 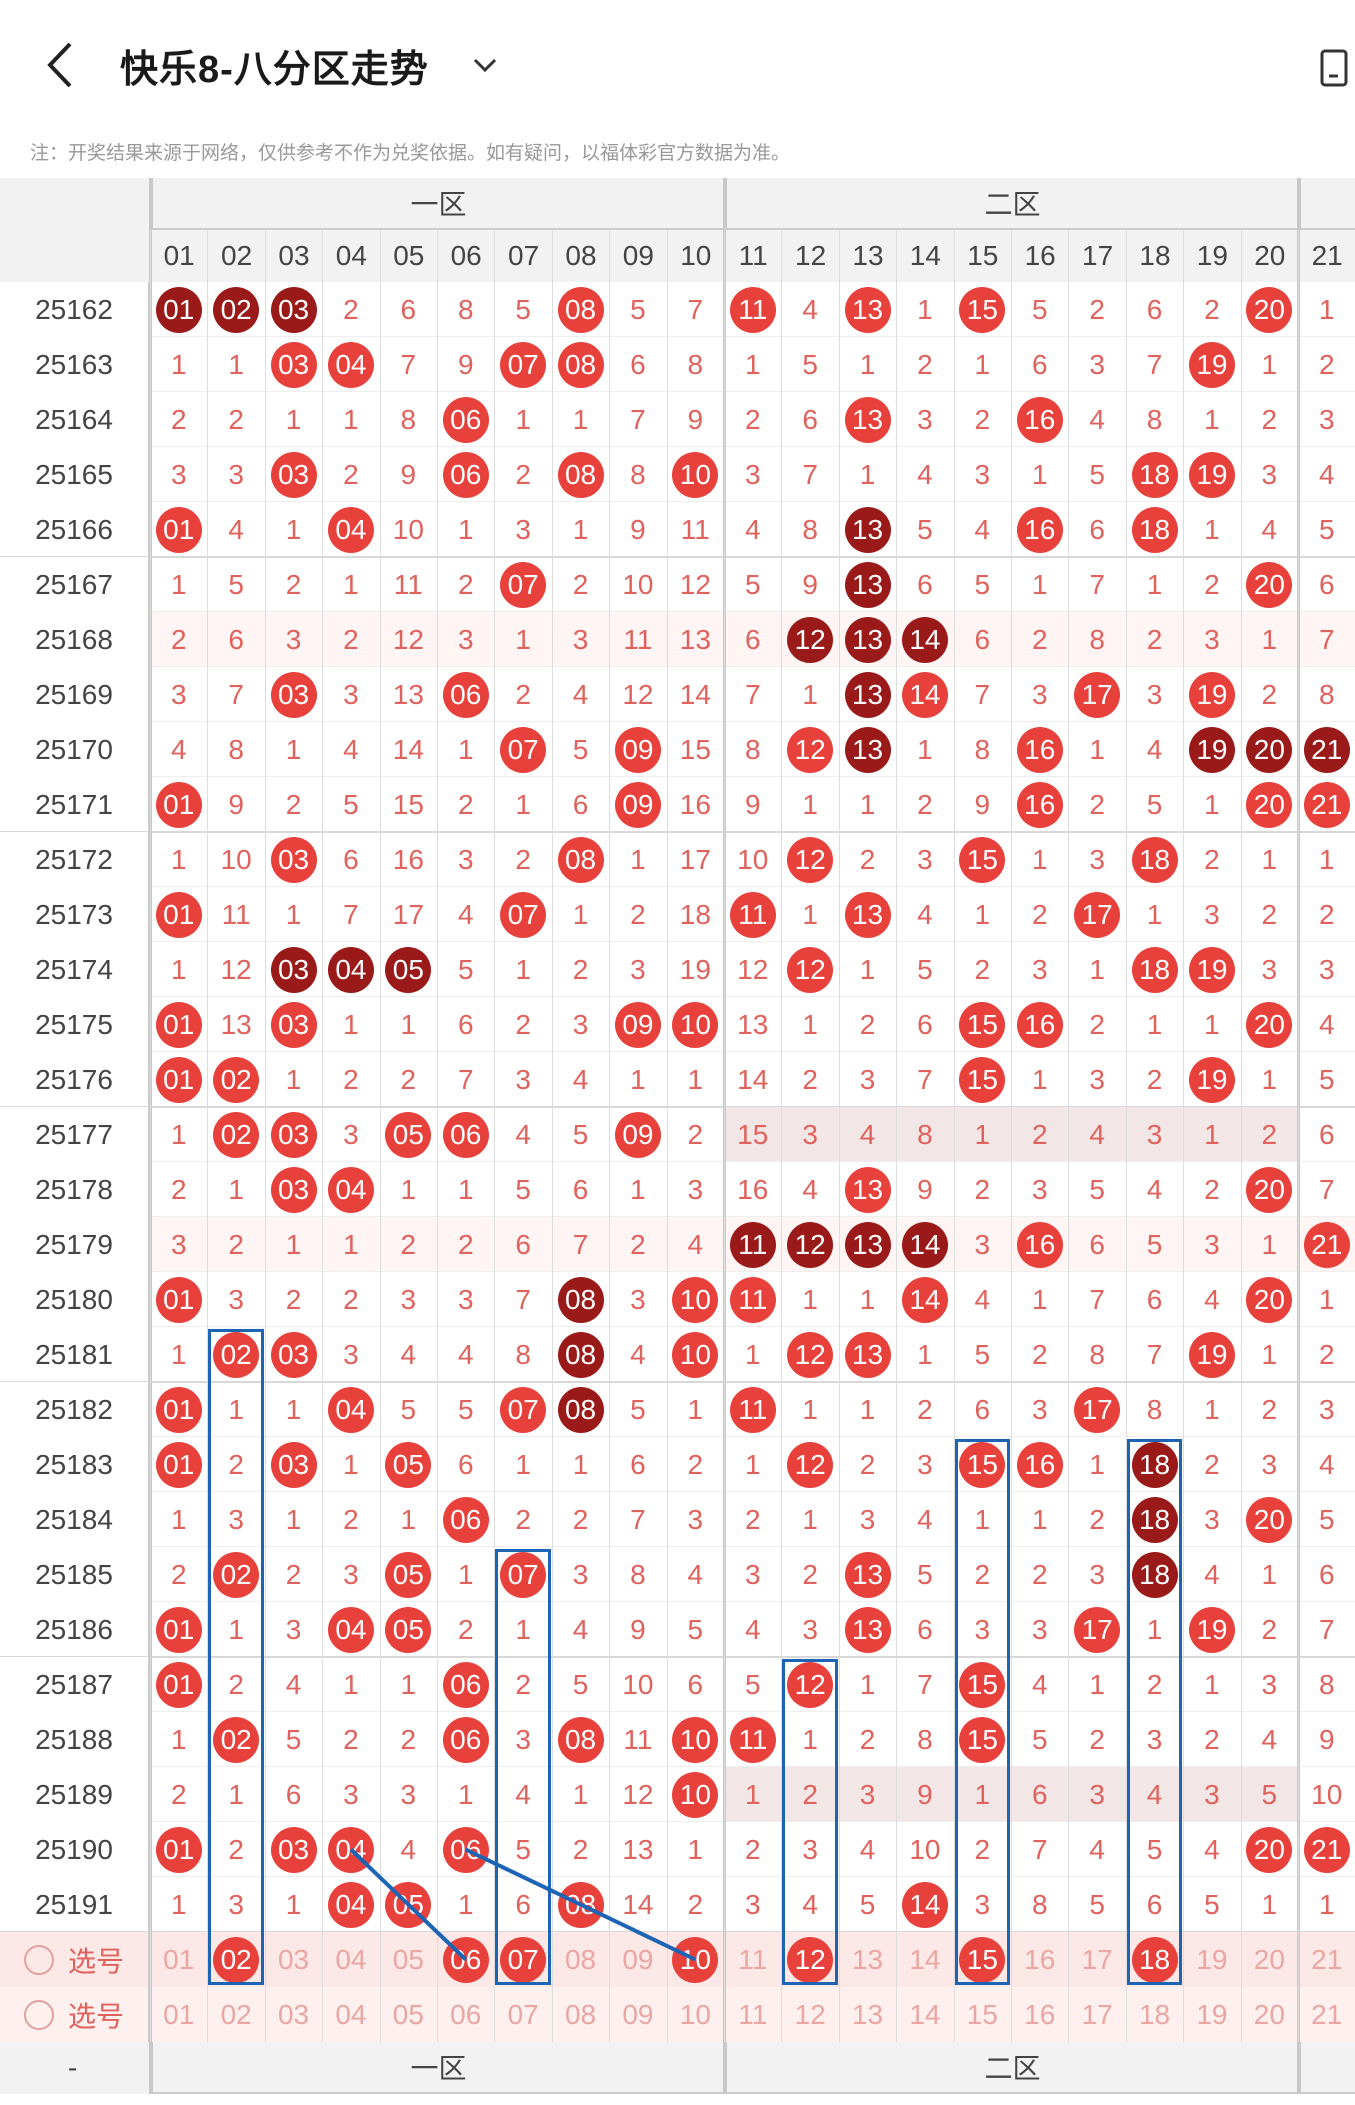 I want to click on issue-number: 25173, so click(x=75, y=914).